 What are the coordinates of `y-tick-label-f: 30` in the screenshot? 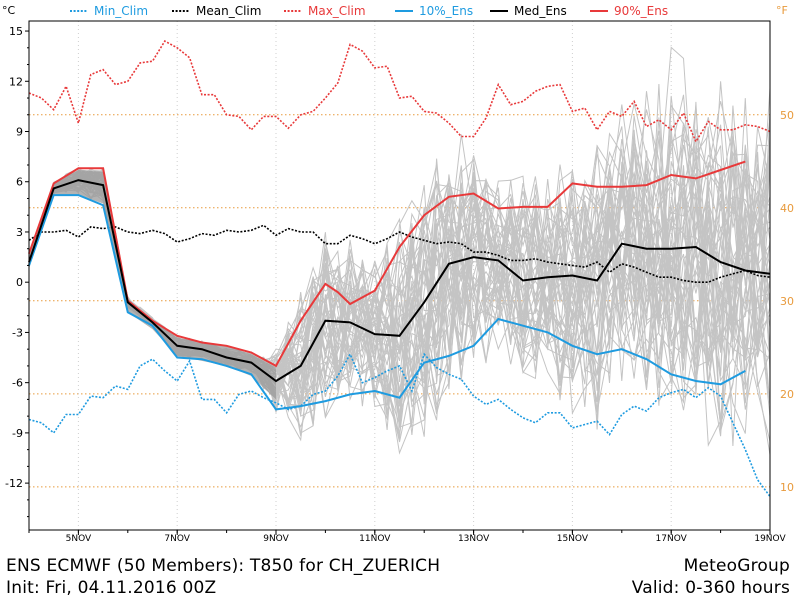 It's located at (787, 301).